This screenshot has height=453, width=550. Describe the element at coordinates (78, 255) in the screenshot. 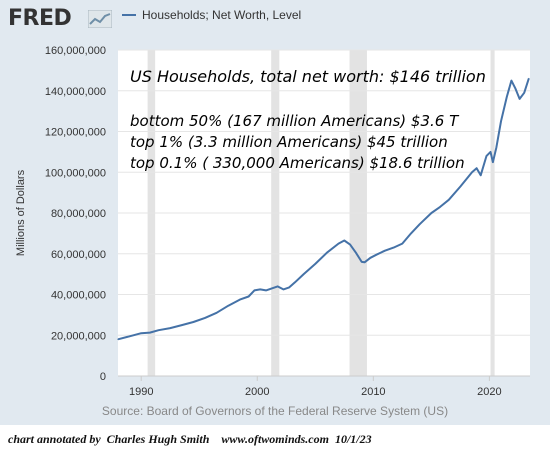

I see `y-tick-label: 60,000,000` at that location.